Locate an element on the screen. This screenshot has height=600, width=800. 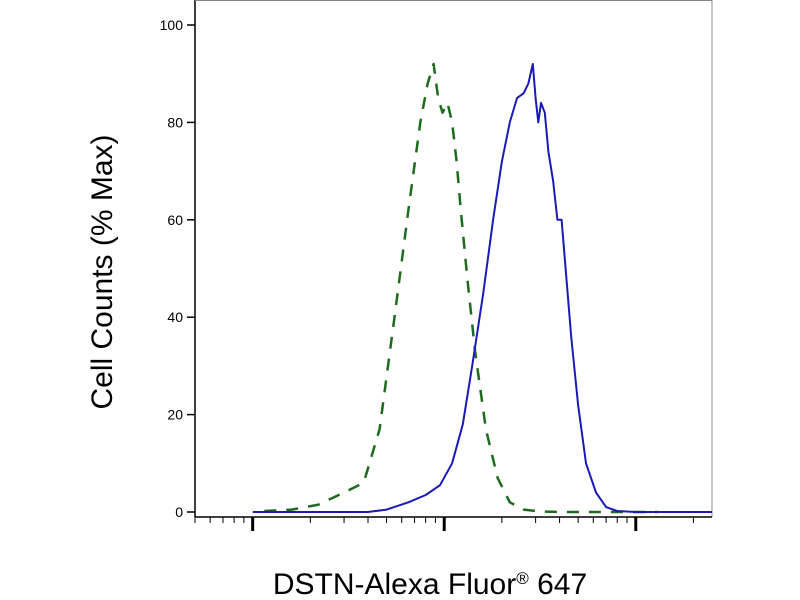
y-tick-label: 0 is located at coordinates (179, 512).